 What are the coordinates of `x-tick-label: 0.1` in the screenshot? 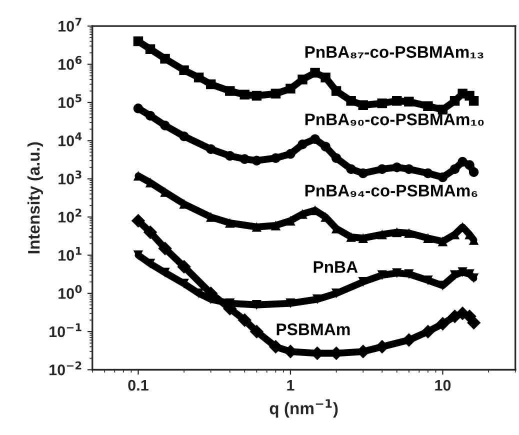 It's located at (138, 385).